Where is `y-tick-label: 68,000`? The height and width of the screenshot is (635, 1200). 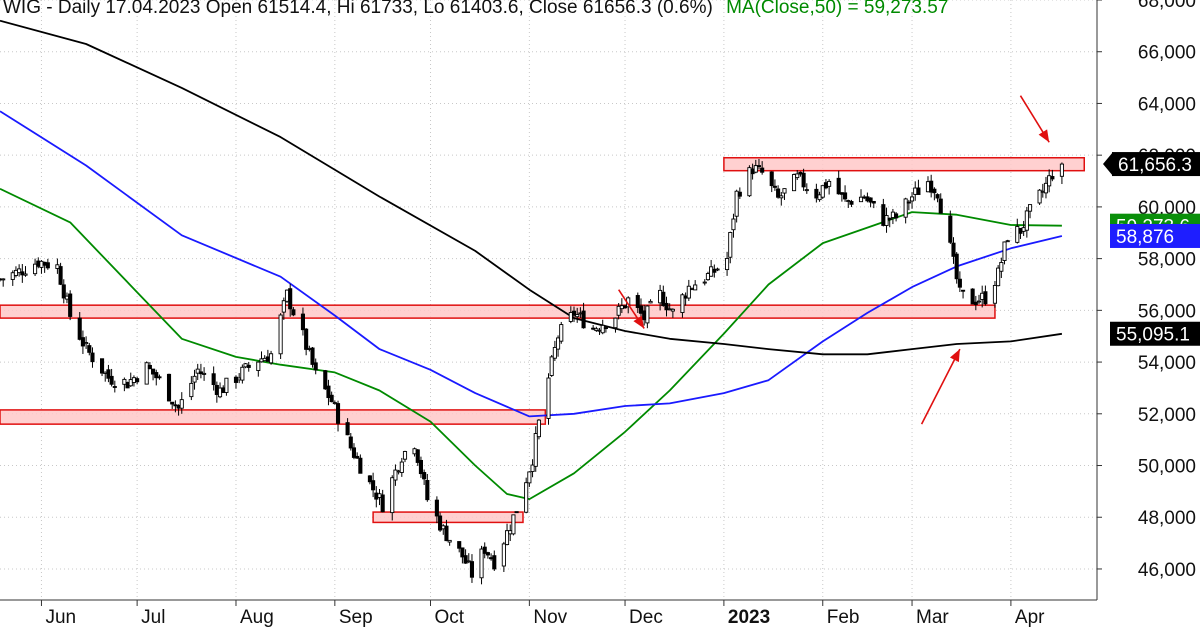
y-tick-label: 68,000 is located at coordinates (1167, 6).